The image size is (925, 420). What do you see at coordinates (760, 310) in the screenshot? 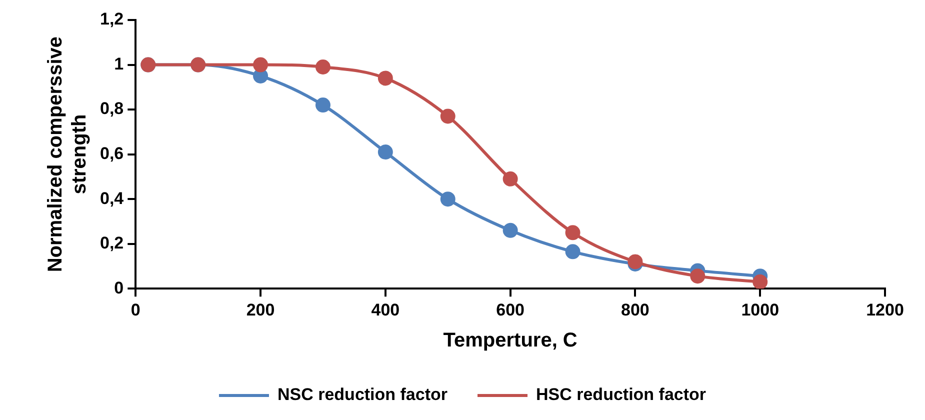
I see `x-tick-label: 1000` at bounding box center [760, 310].